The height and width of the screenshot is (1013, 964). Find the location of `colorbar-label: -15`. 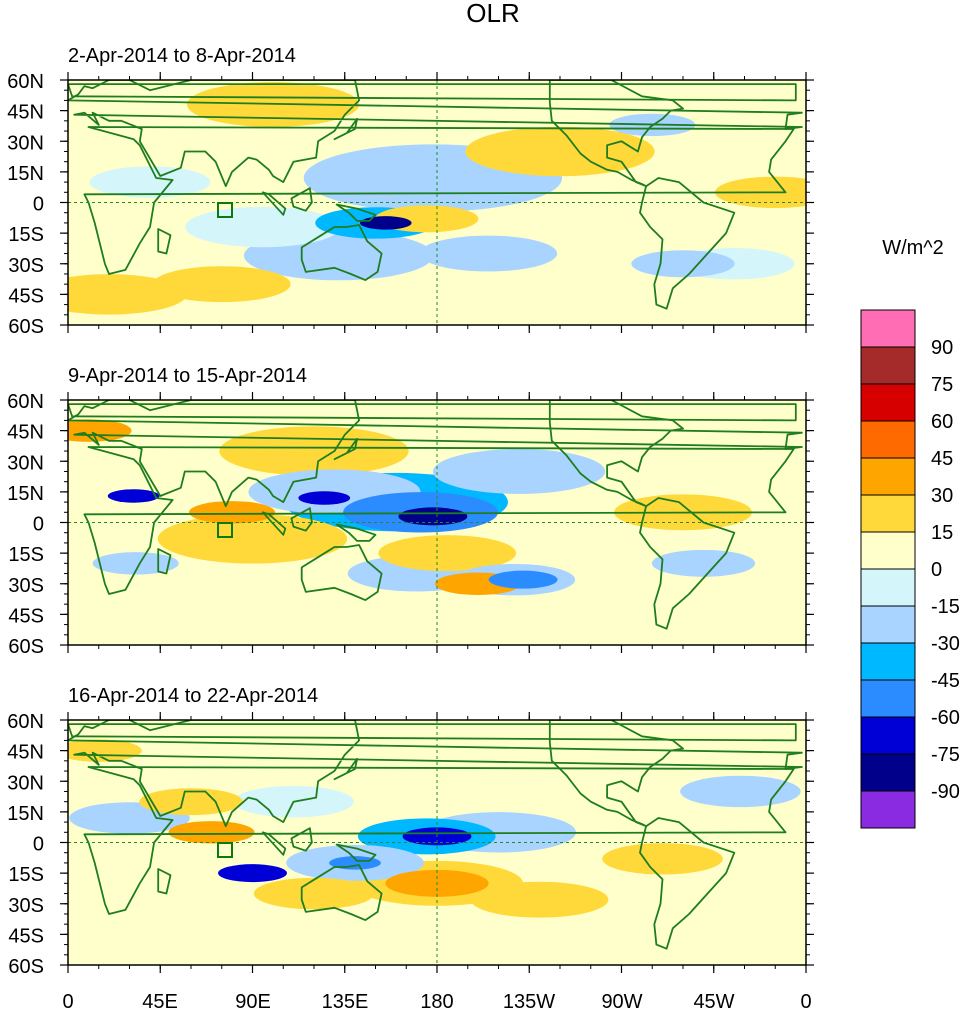

colorbar-label: -15 is located at coordinates (945, 607).